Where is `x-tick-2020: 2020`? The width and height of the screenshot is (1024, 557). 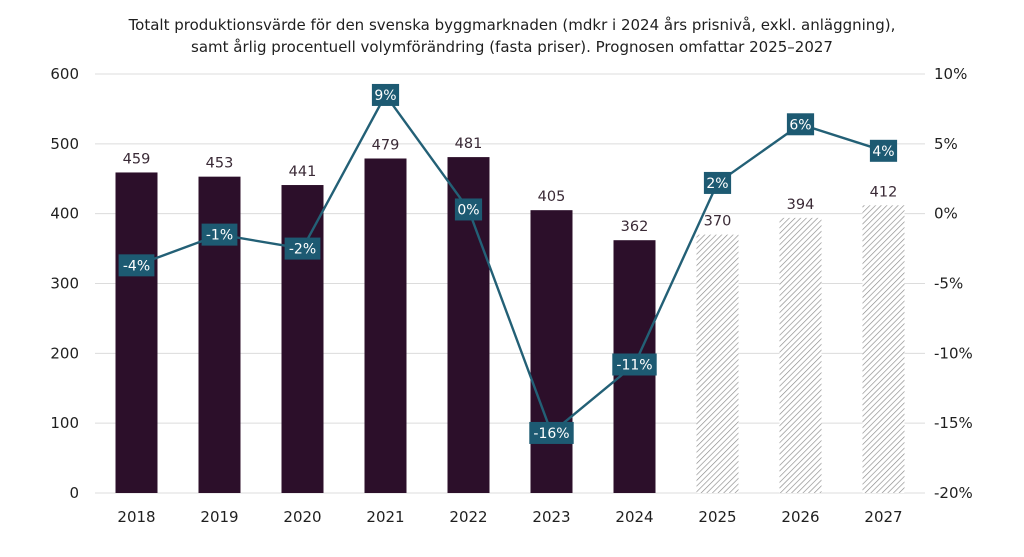 x-tick-2020: 2020 is located at coordinates (302, 517).